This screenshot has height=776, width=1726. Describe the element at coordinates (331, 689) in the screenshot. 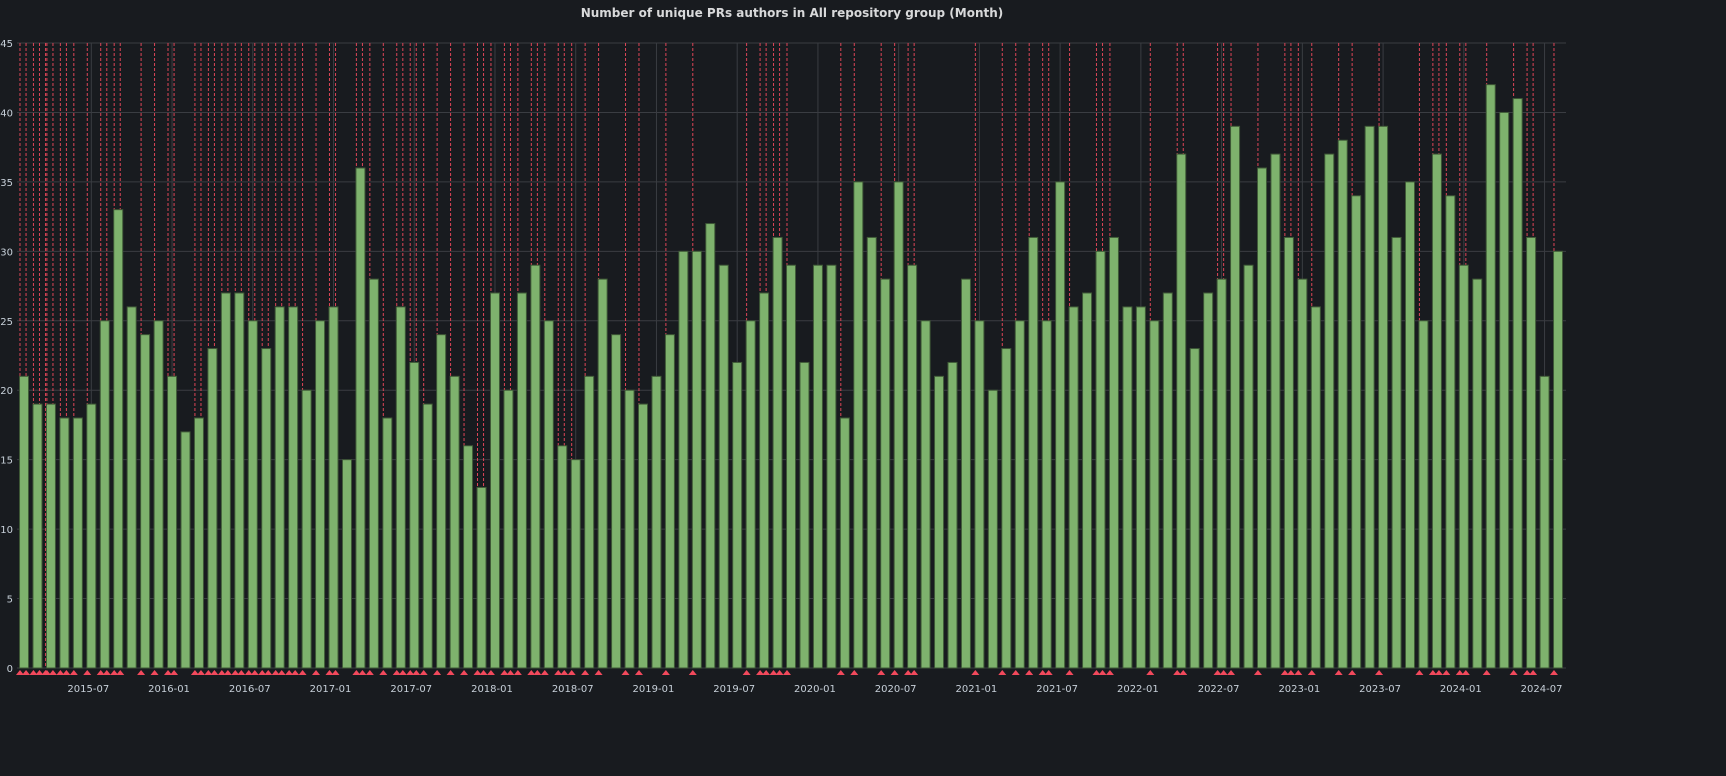

I see `x-tick-label: 2017-01` at that location.